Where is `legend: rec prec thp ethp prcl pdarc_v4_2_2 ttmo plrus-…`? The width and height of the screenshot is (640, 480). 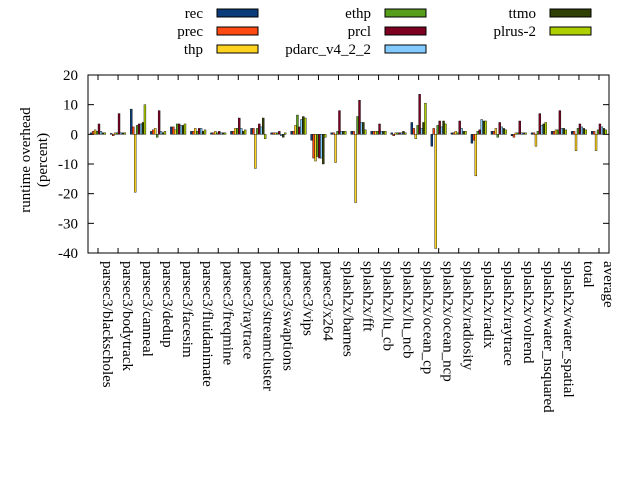 legend: rec prec thp ethp prcl pdarc_v4_2_2 ttmo plrus-… is located at coordinates (384, 32).